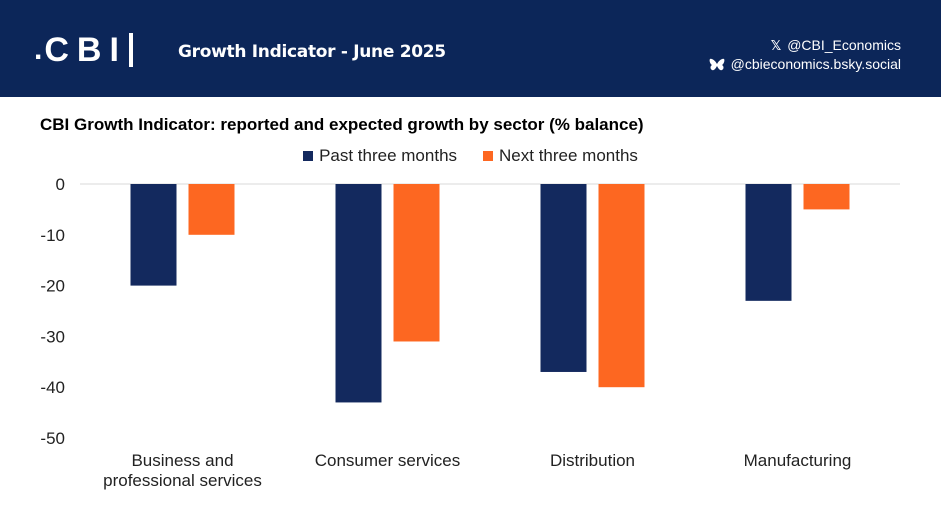 The width and height of the screenshot is (941, 528). I want to click on chart-legend: Past three months Next three months, so click(470, 156).